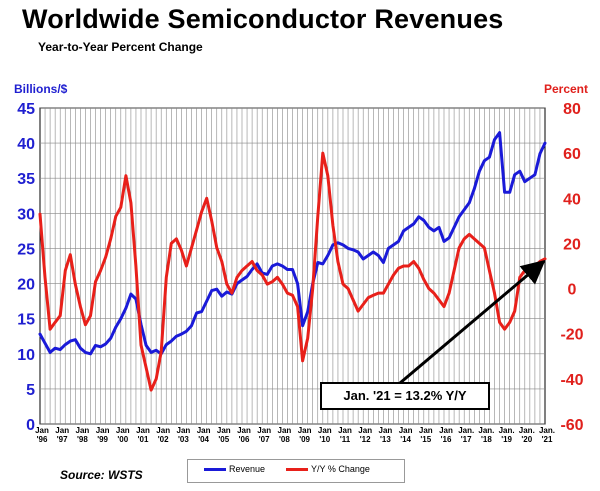 This screenshot has height=491, width=600. Describe the element at coordinates (247, 469) in the screenshot. I see `legend-label-revenue: Revenue` at that location.